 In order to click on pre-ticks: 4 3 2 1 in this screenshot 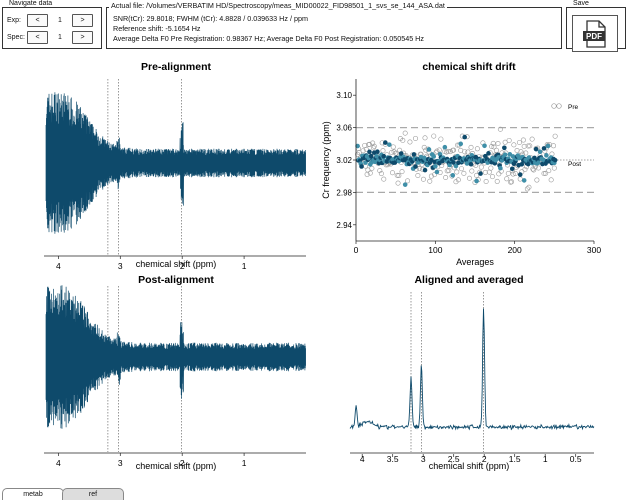, I will do `click(151, 263)`.